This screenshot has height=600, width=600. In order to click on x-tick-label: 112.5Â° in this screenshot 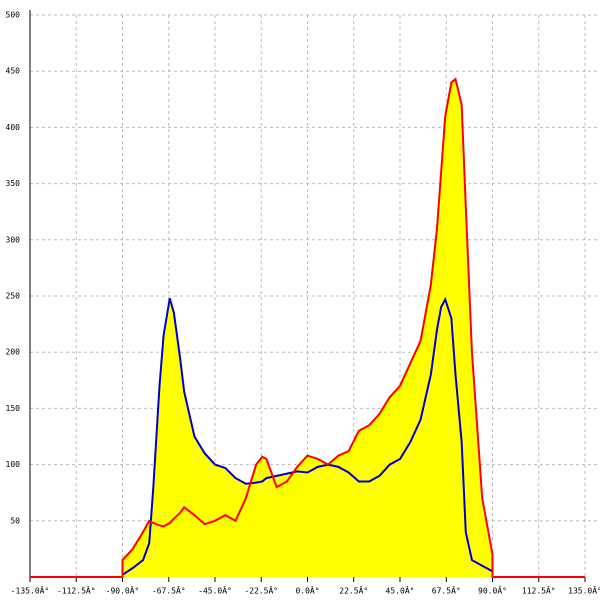, I will do `click(539, 590)`.